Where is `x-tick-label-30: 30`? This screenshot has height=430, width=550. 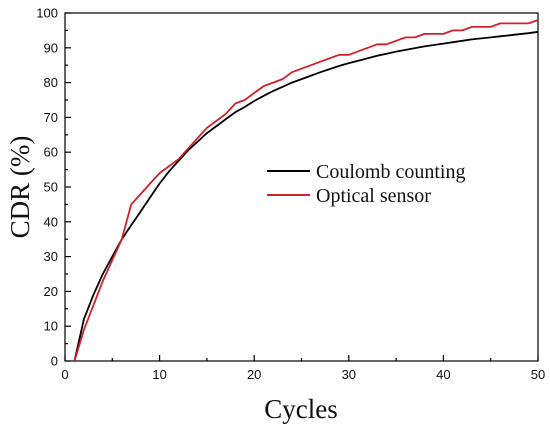 x-tick-label-30: 30 is located at coordinates (349, 374).